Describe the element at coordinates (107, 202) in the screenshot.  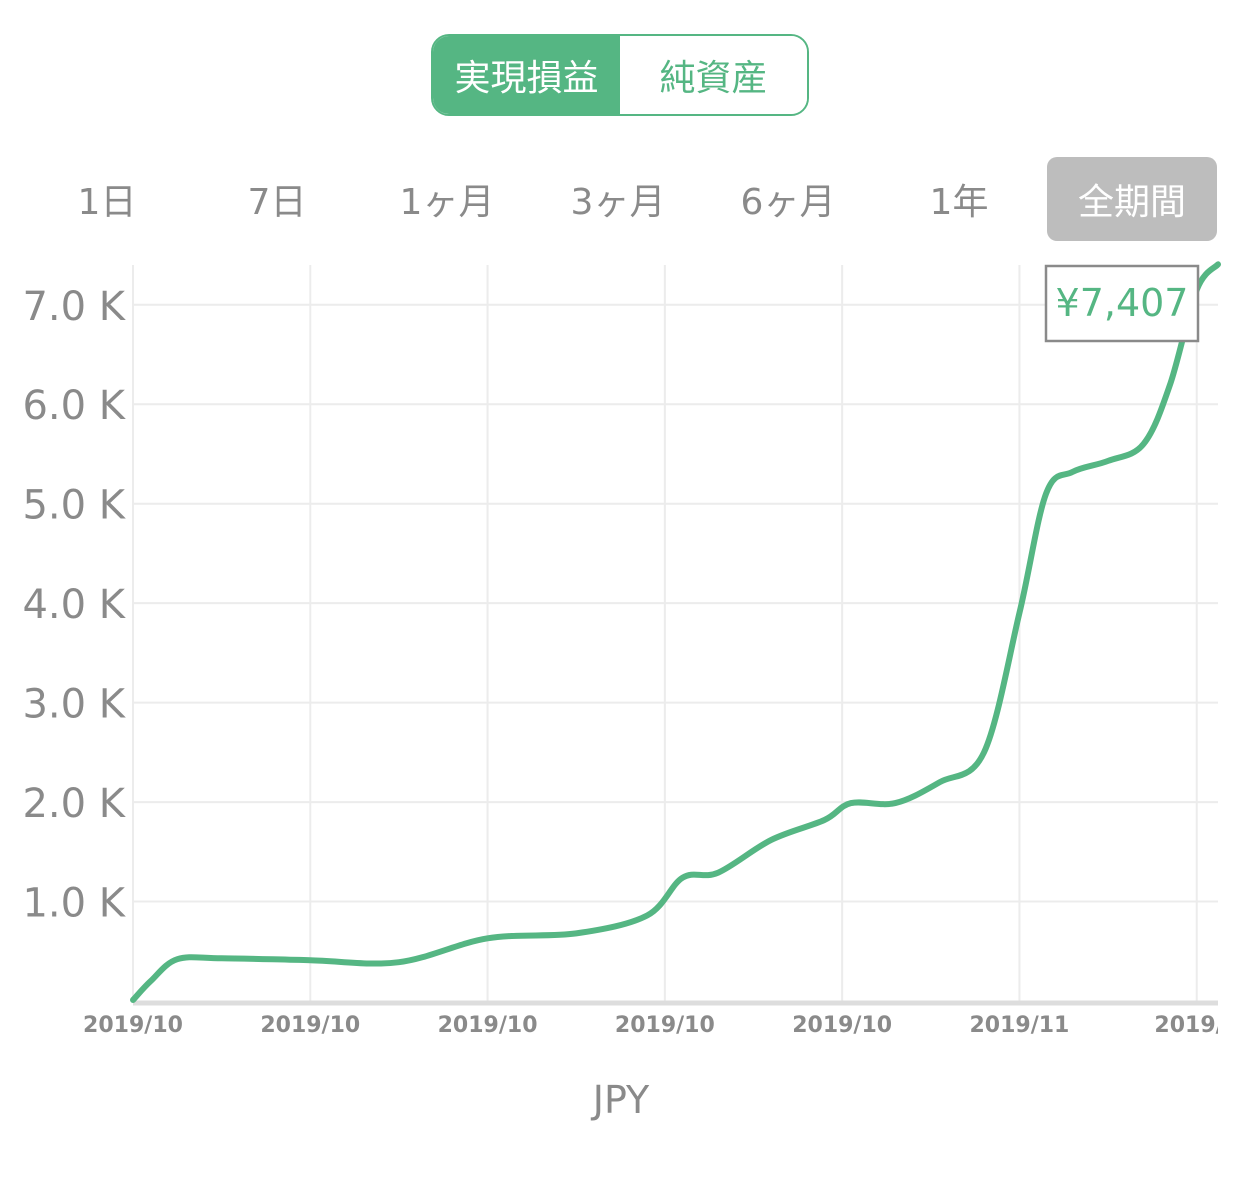
I see `range-1-day-button: 1日` at that location.